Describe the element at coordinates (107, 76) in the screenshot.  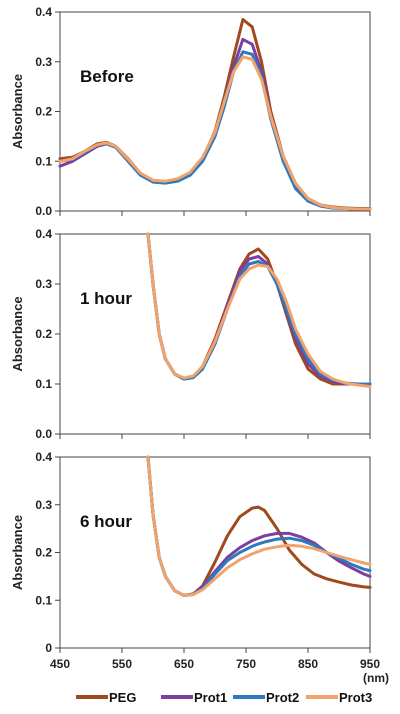
I see `panel-title: Before` at that location.